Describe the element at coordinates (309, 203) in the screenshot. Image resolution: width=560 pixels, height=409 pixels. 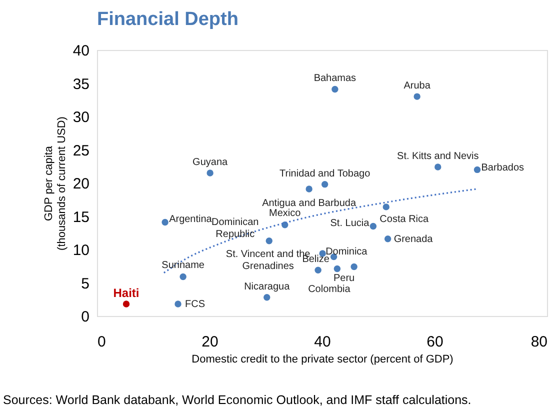
I see `annotation: Antigua and Barbuda` at that location.